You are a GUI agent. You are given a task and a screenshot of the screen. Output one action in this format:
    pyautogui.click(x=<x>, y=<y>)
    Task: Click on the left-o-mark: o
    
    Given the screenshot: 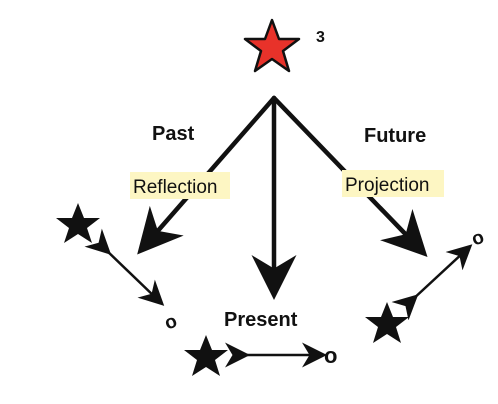 What is the action you would take?
    pyautogui.click(x=171, y=323)
    